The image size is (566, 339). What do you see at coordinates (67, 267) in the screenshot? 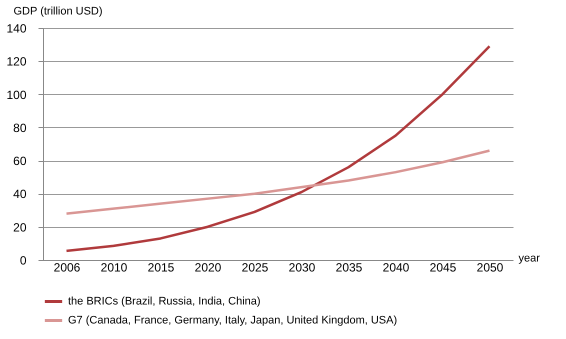
I see `x-tick-label: 2006` at bounding box center [67, 267].